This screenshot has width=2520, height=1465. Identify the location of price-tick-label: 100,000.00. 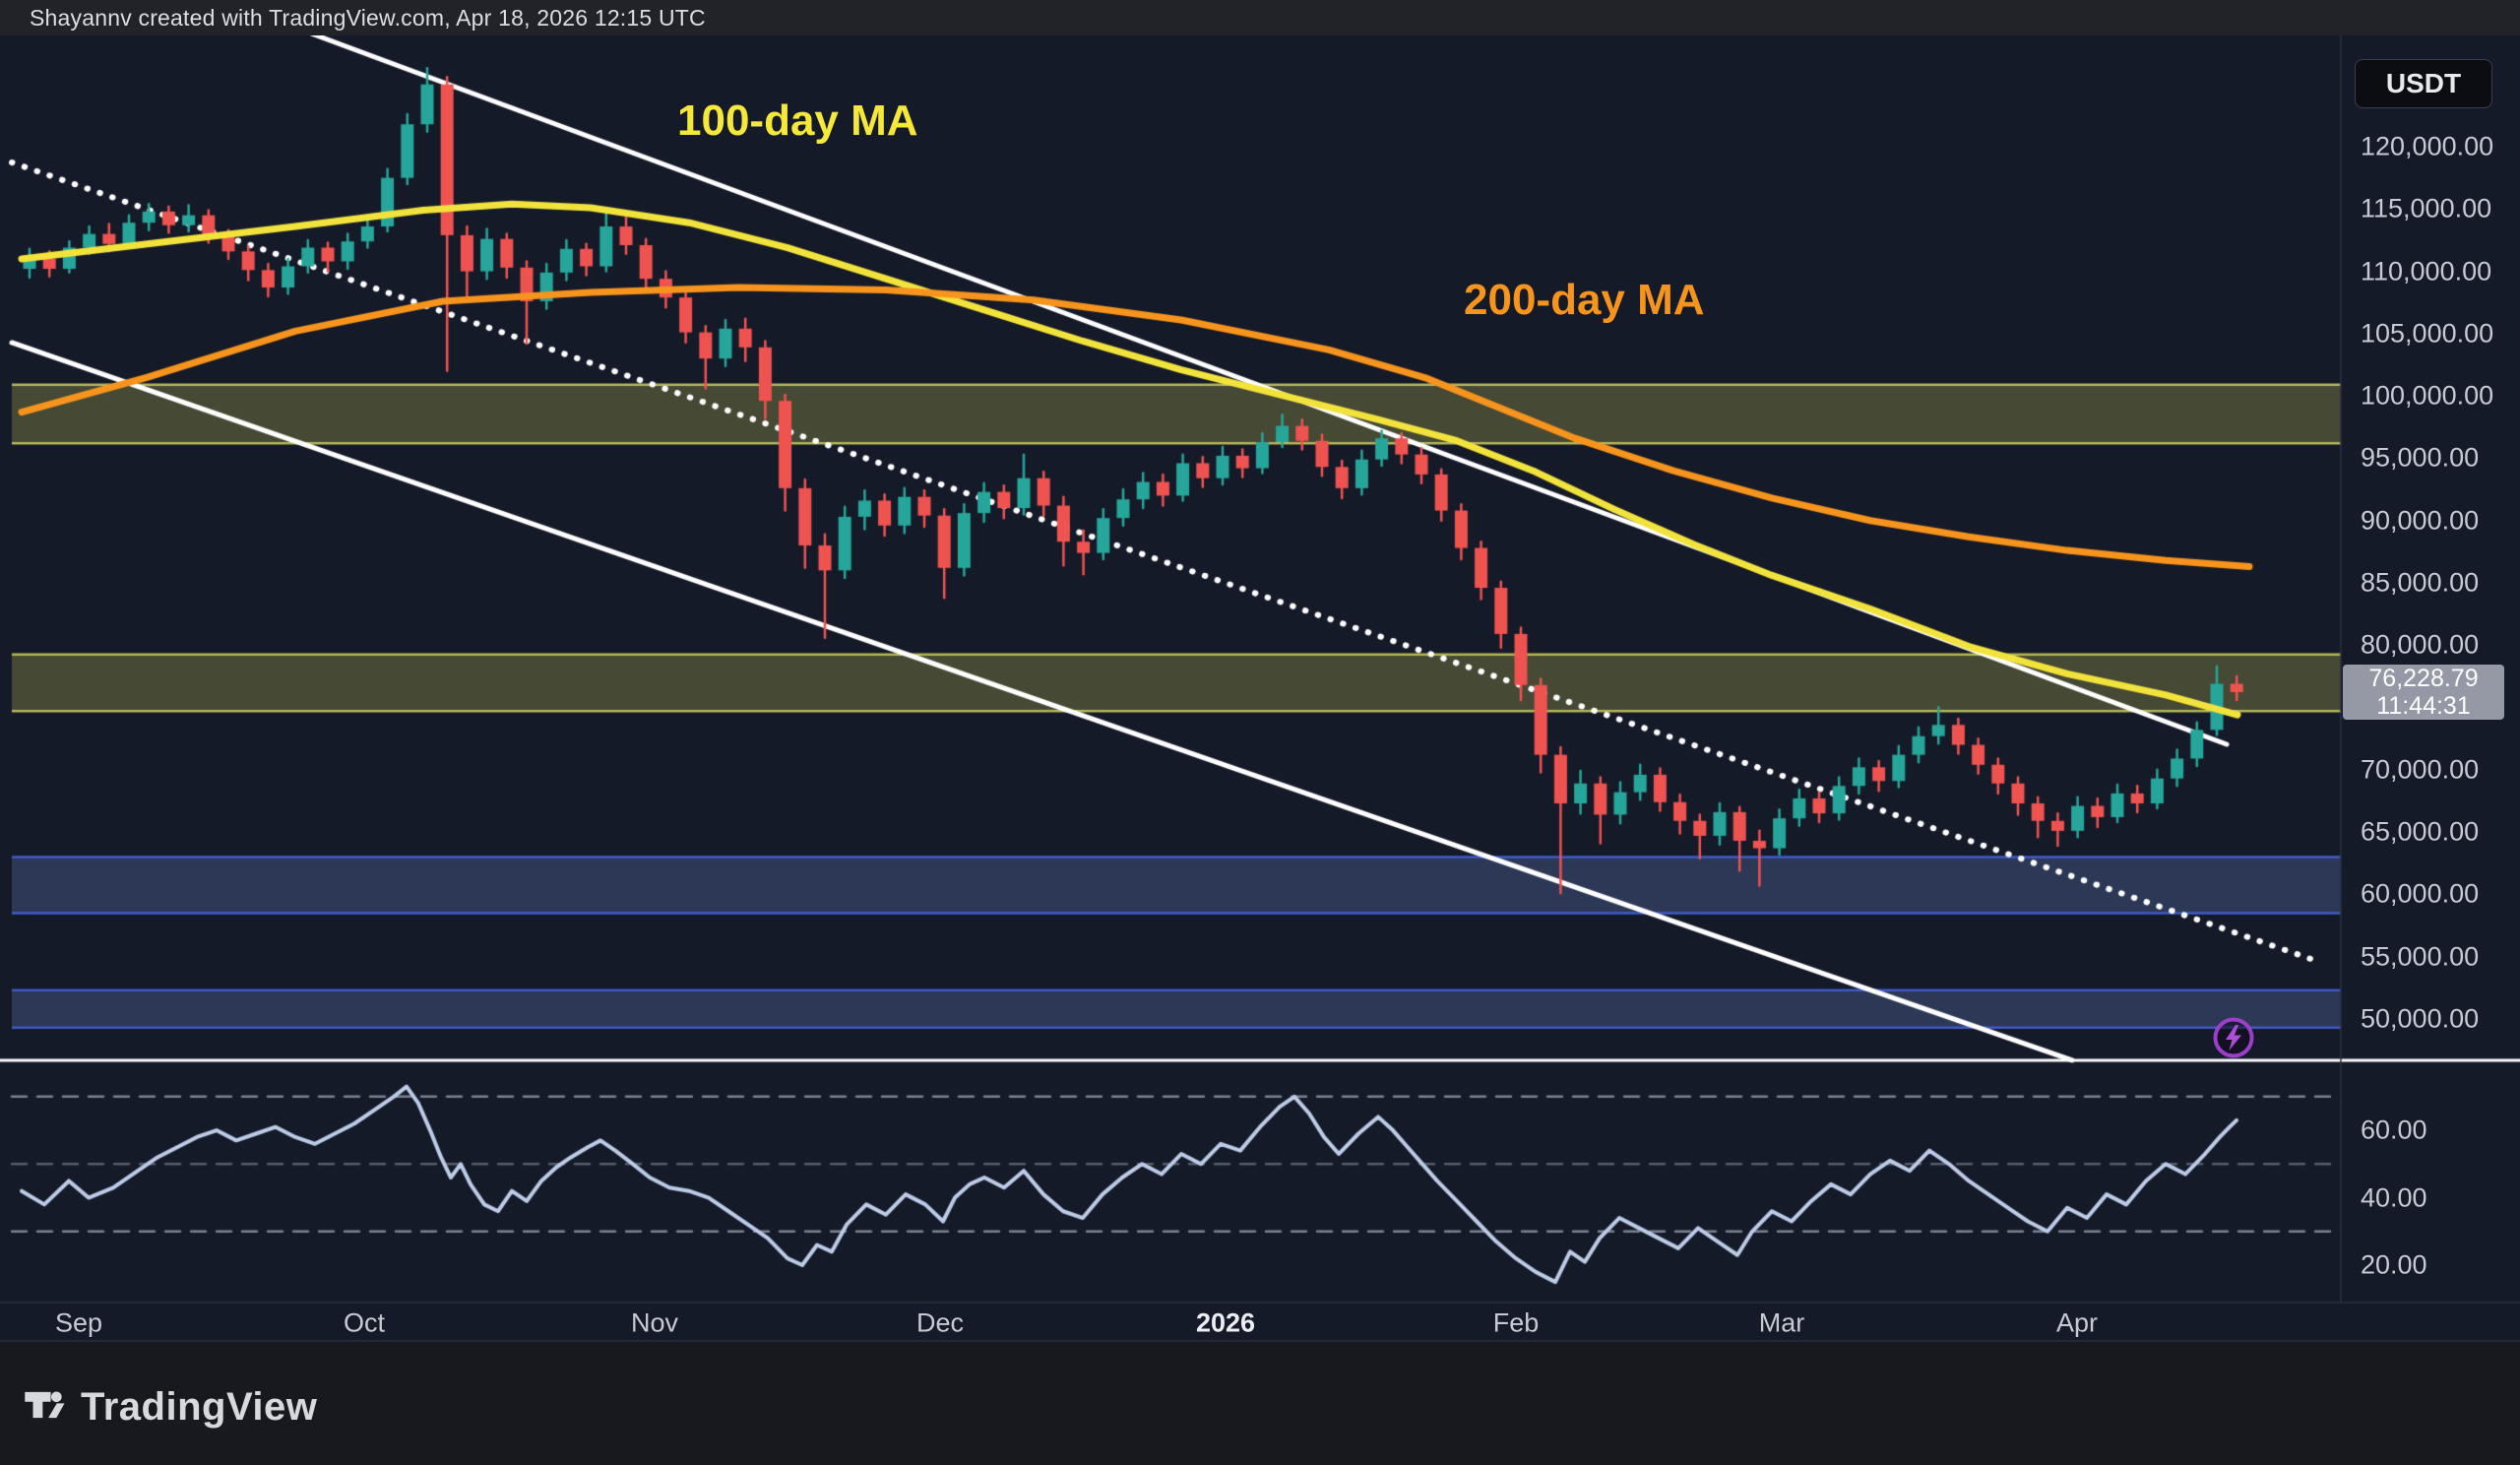
(2427, 395).